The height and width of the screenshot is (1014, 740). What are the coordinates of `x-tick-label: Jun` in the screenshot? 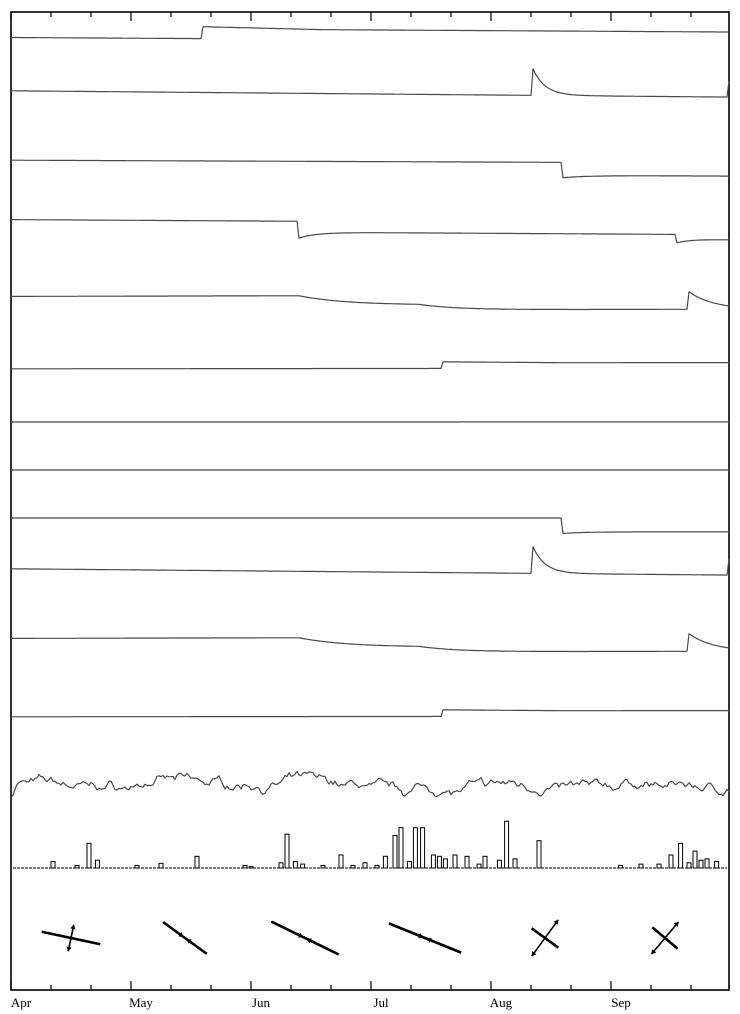 It's located at (261, 1002).